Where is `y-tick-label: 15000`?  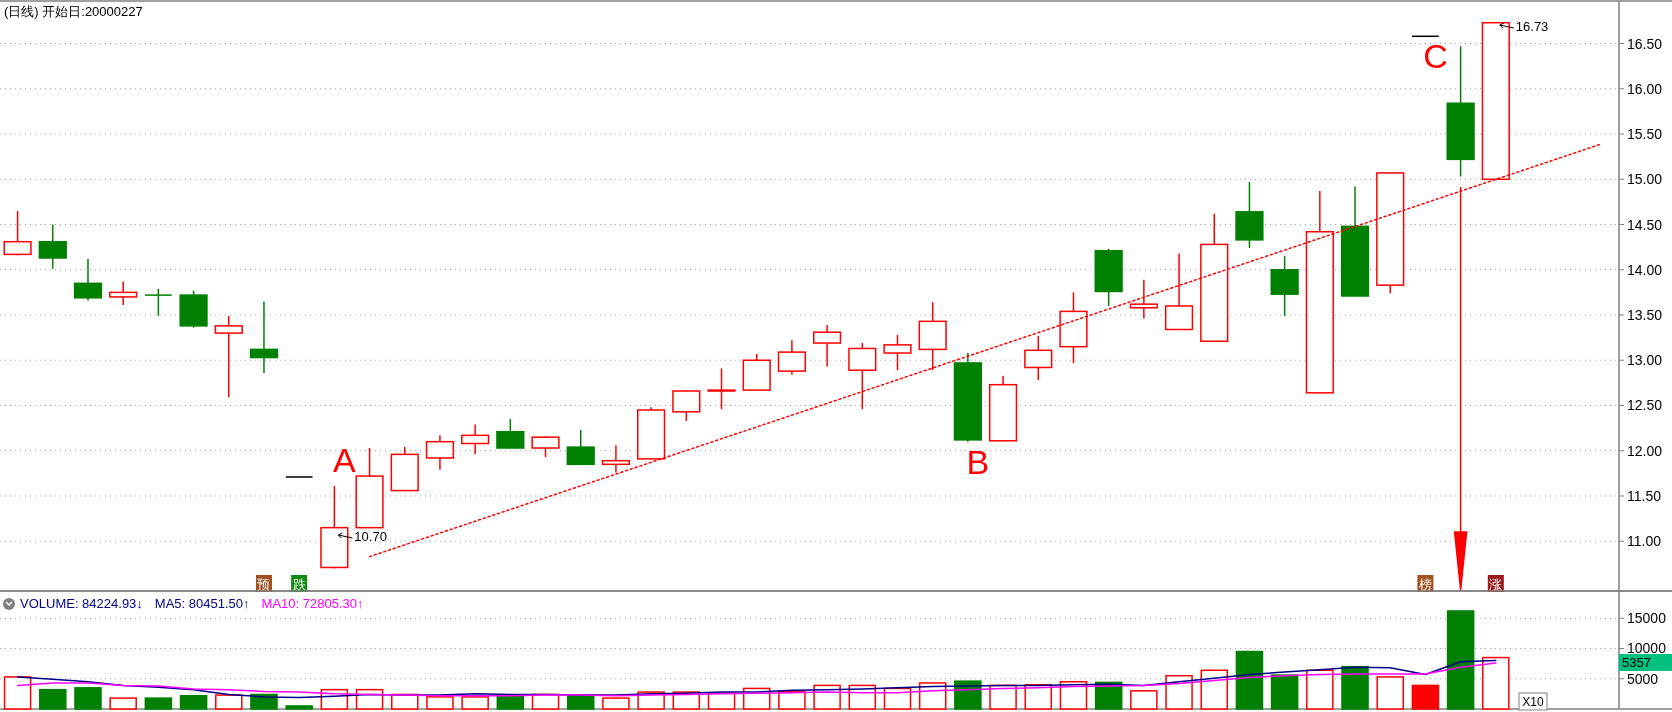 y-tick-label: 15000 is located at coordinates (1647, 618).